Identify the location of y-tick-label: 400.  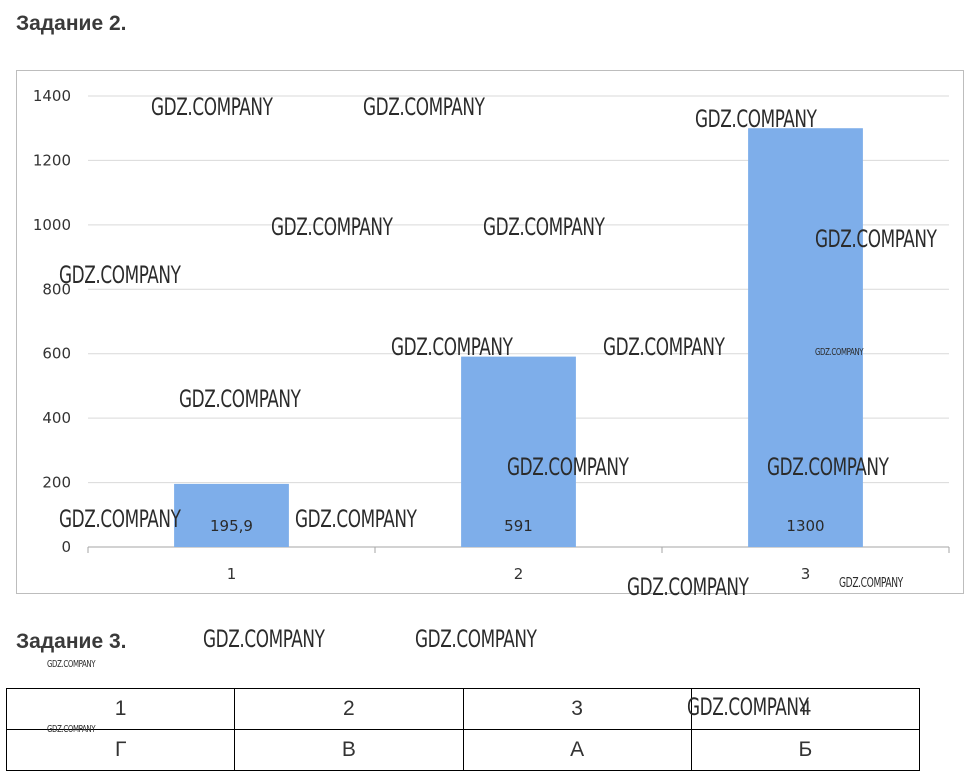
(56, 418).